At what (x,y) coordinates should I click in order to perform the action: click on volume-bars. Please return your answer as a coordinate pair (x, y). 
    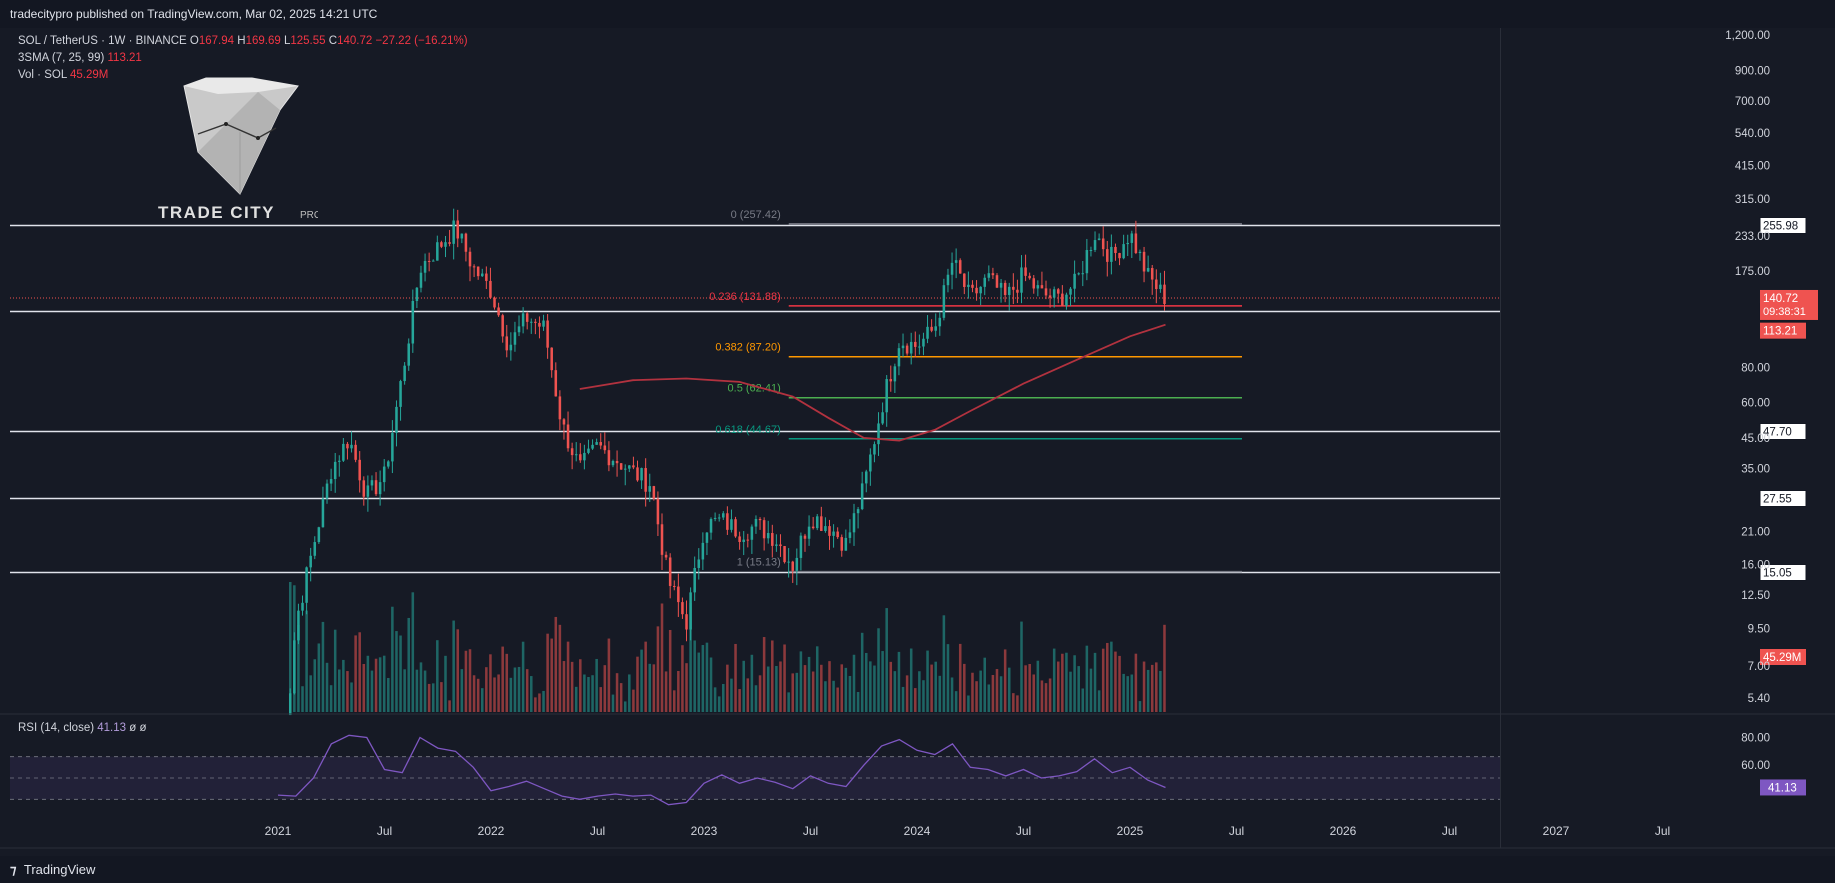
    Looking at the image, I should click on (727, 647).